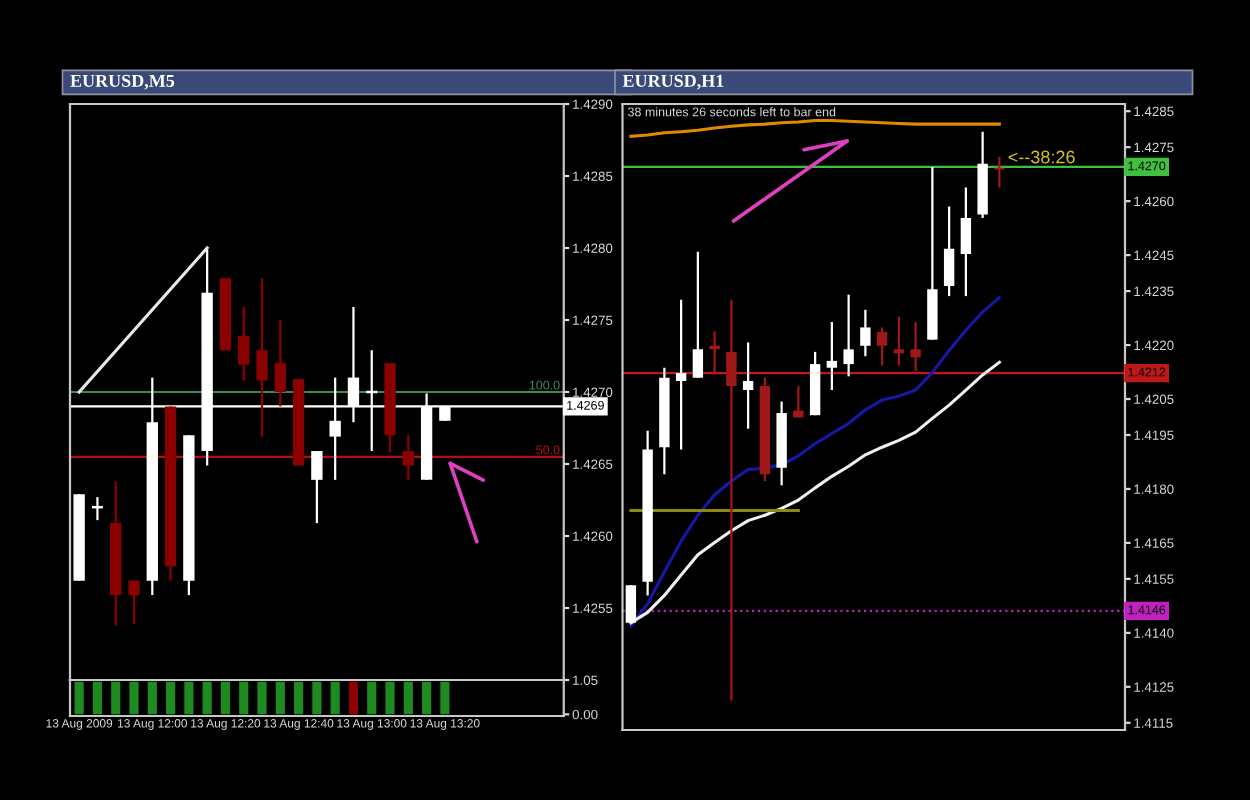  I want to click on chart-title: EURUSD,H1, so click(673, 82).